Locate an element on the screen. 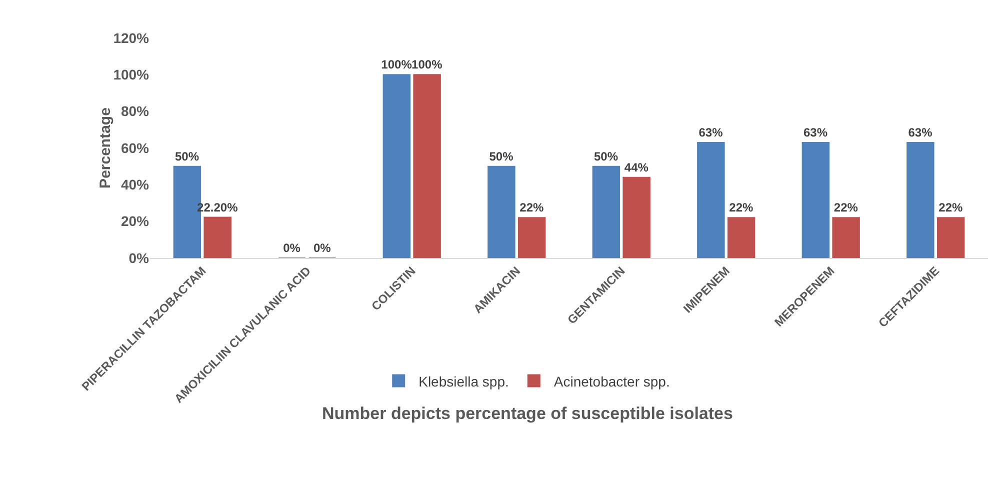  y-tick-label: 20% is located at coordinates (135, 221).